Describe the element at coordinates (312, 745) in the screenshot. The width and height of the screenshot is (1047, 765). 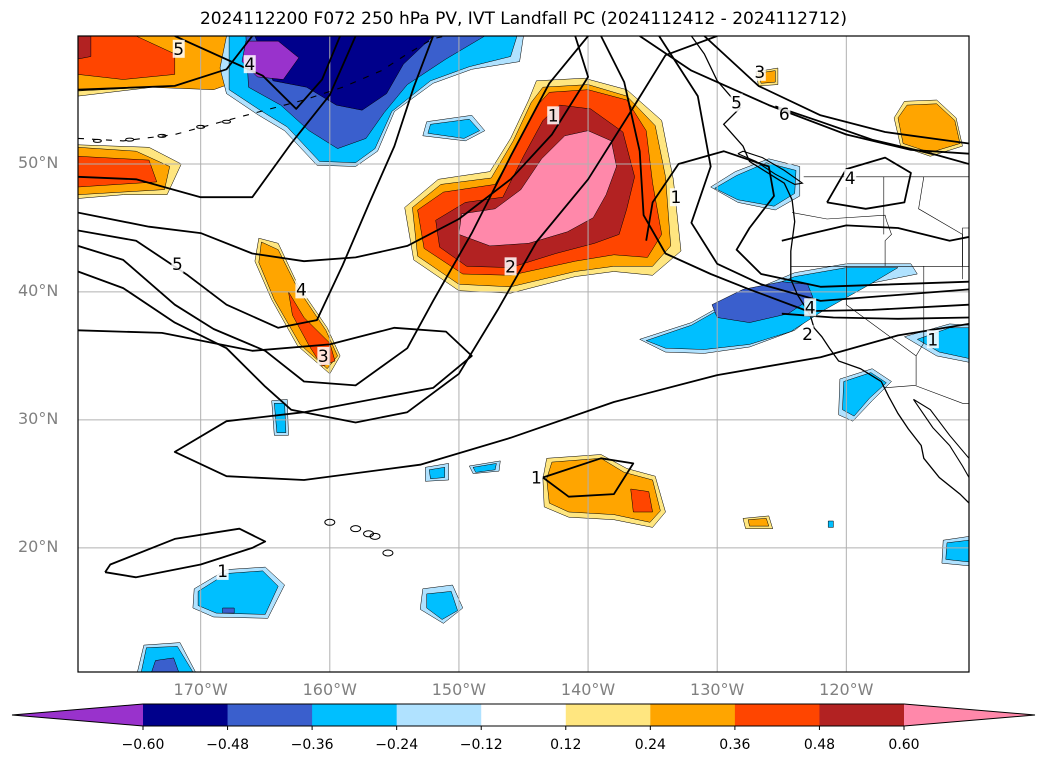
I see `colorbar-tick-label: −0.36` at that location.